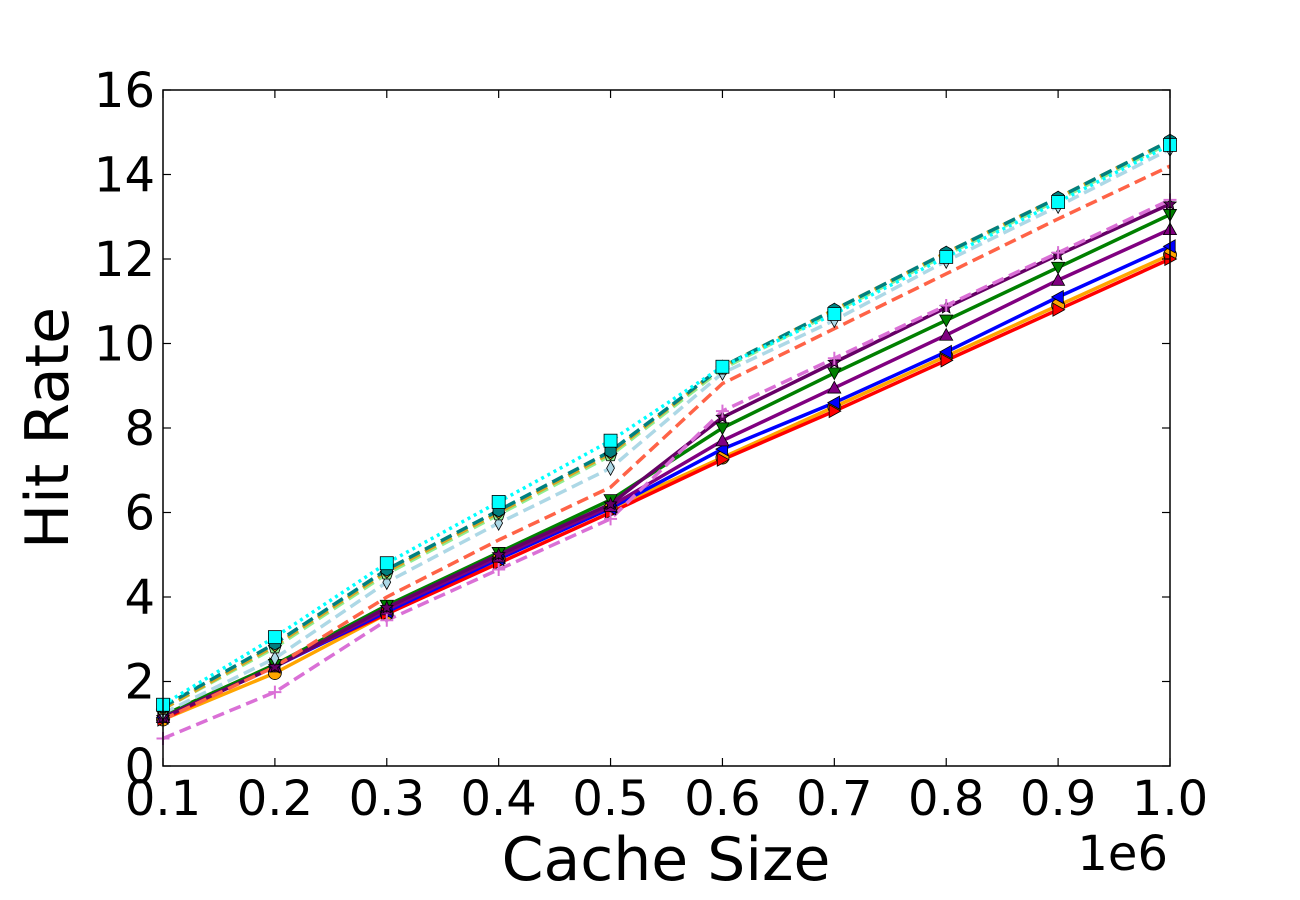  Describe the element at coordinates (139, 514) in the screenshot. I see `y-tick-label: 6` at that location.